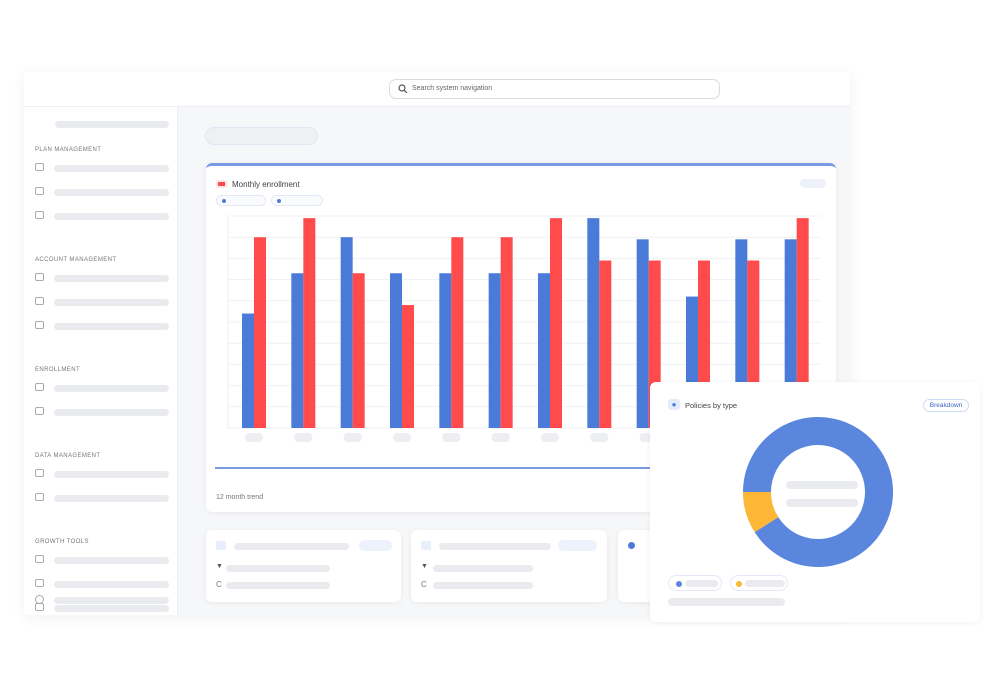 This screenshot has width=1000, height=700. What do you see at coordinates (68, 456) in the screenshot?
I see `sidebar-section-title: DATA MANAGEMENT` at bounding box center [68, 456].